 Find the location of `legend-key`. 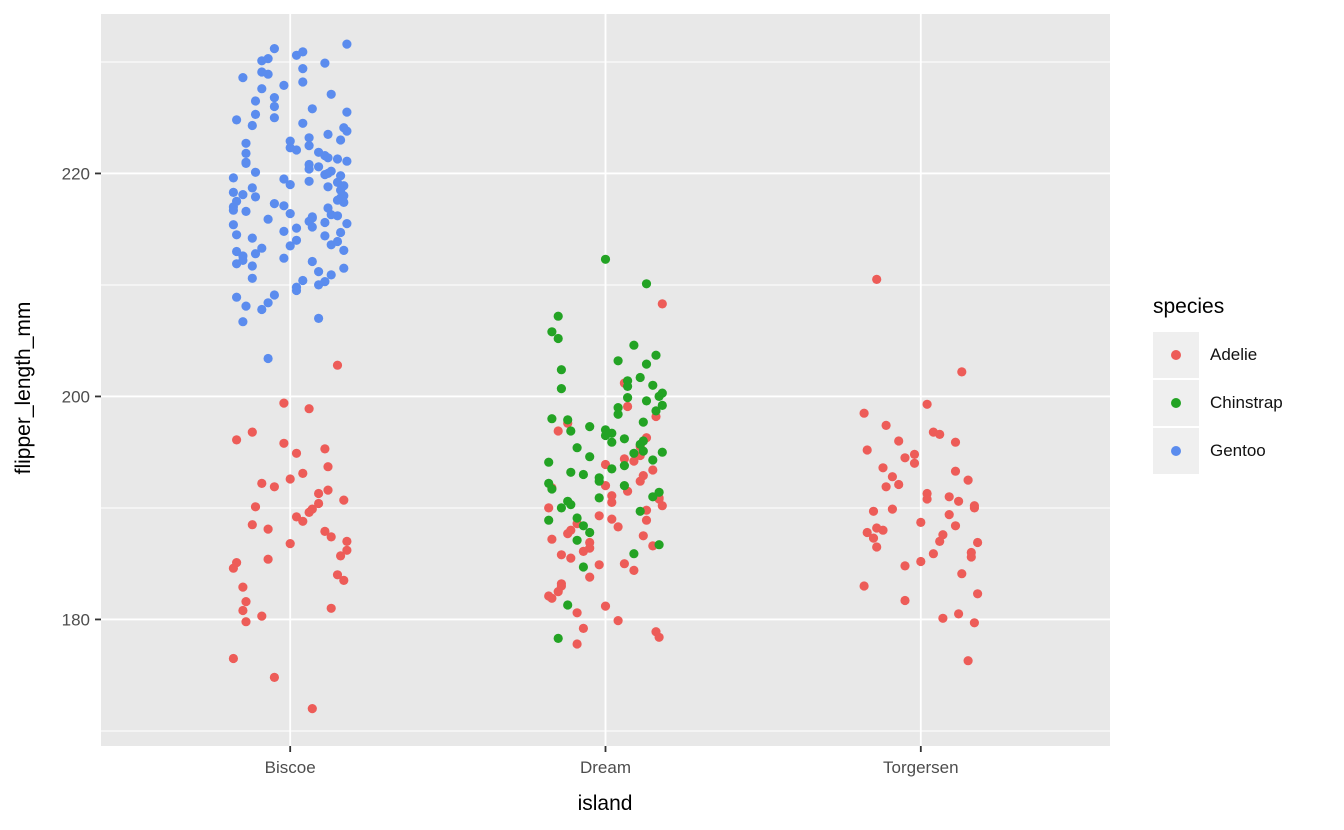

legend-key is located at coordinates (1176, 403).